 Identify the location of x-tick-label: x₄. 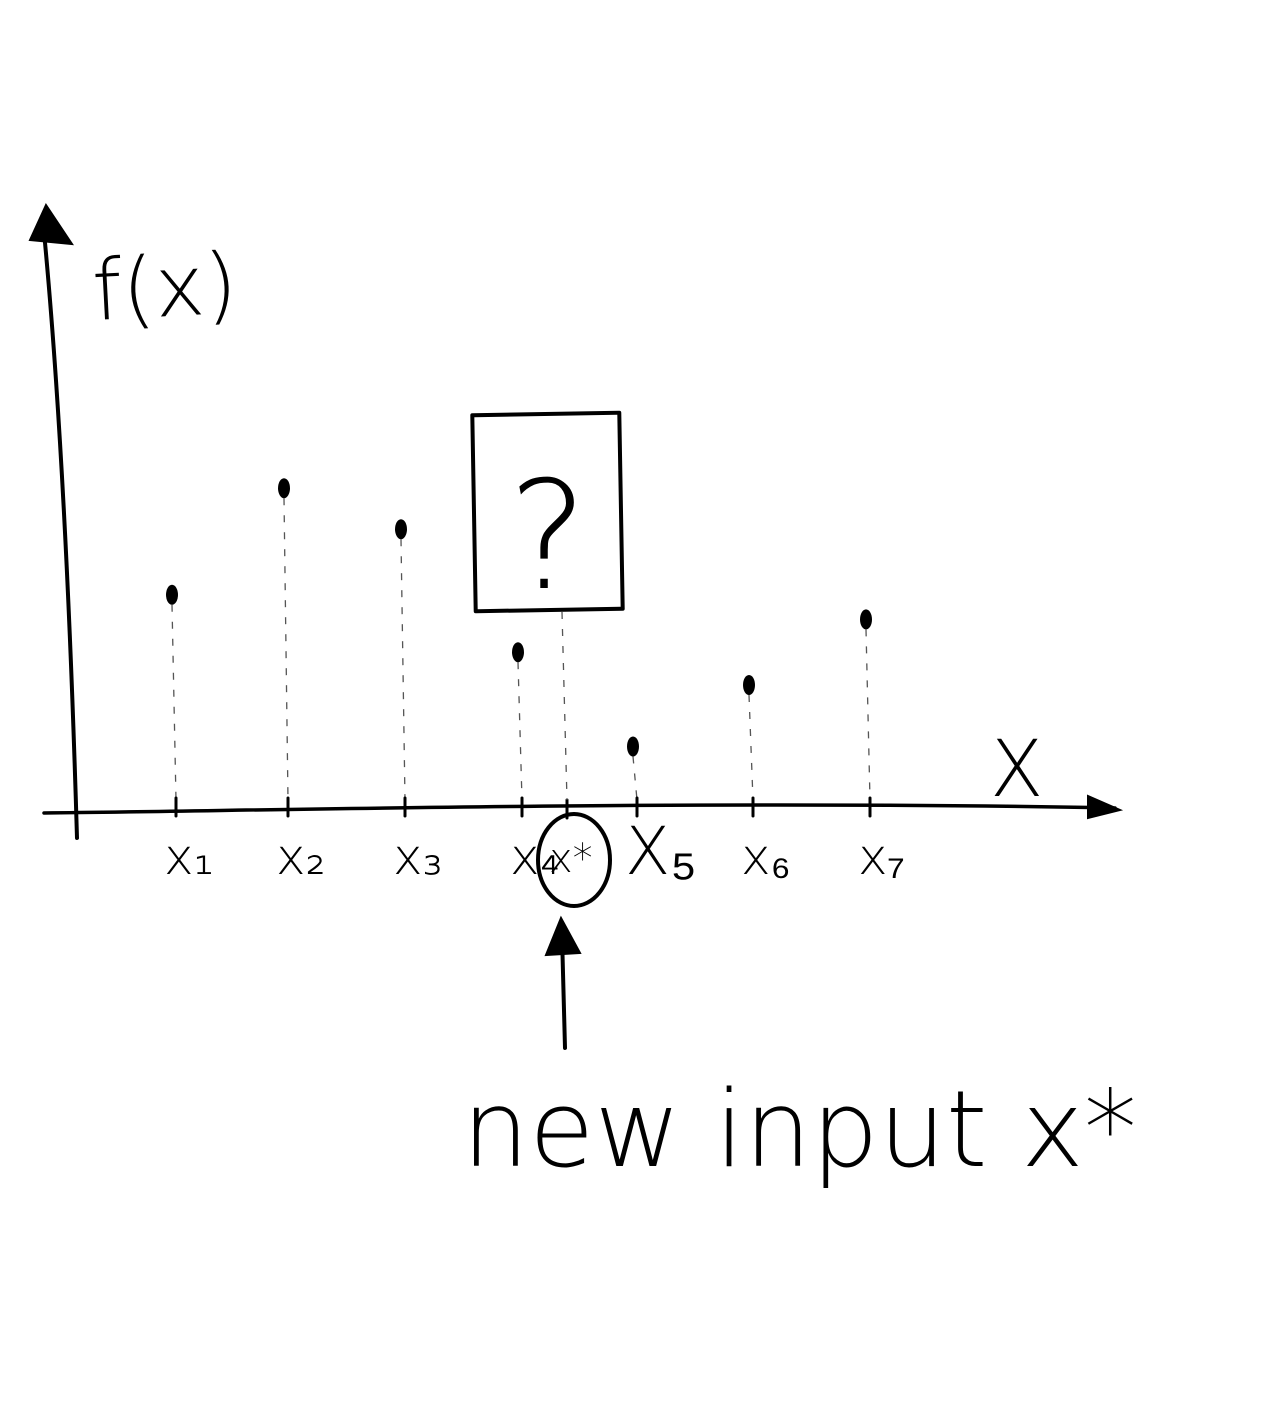
(535, 857).